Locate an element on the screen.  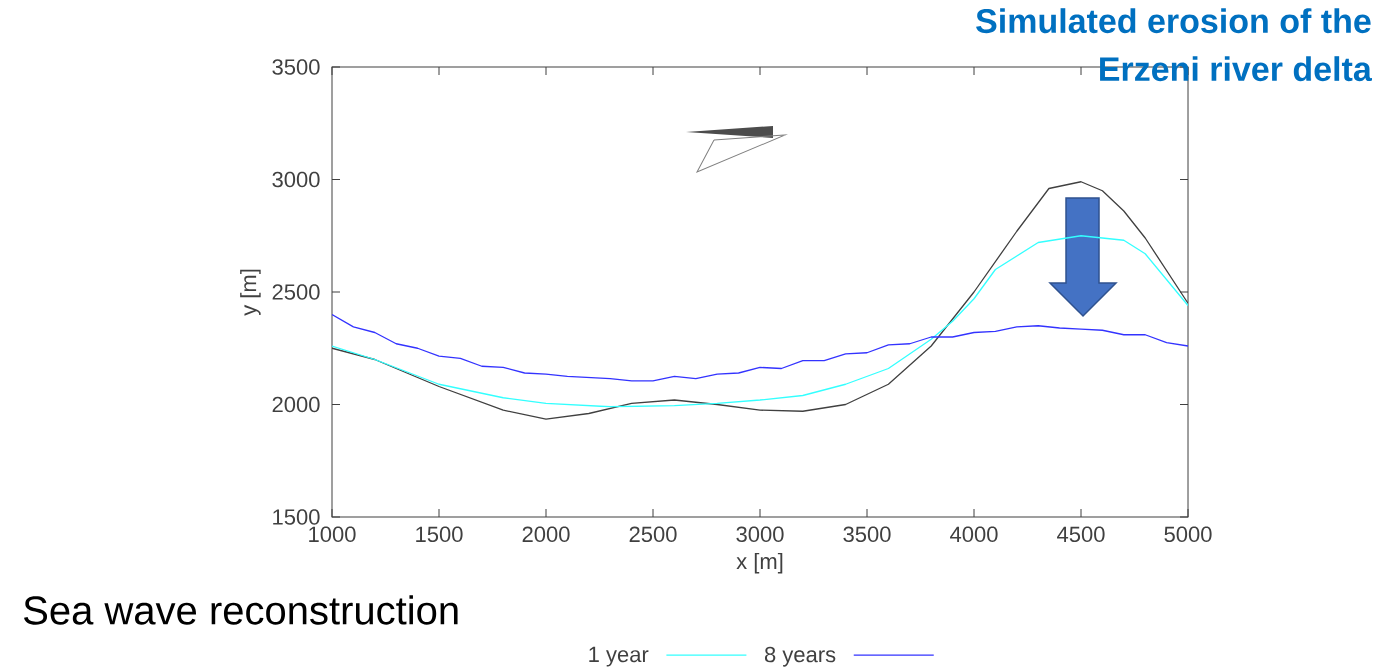
y-axis-title: y [m] is located at coordinates (250, 292).